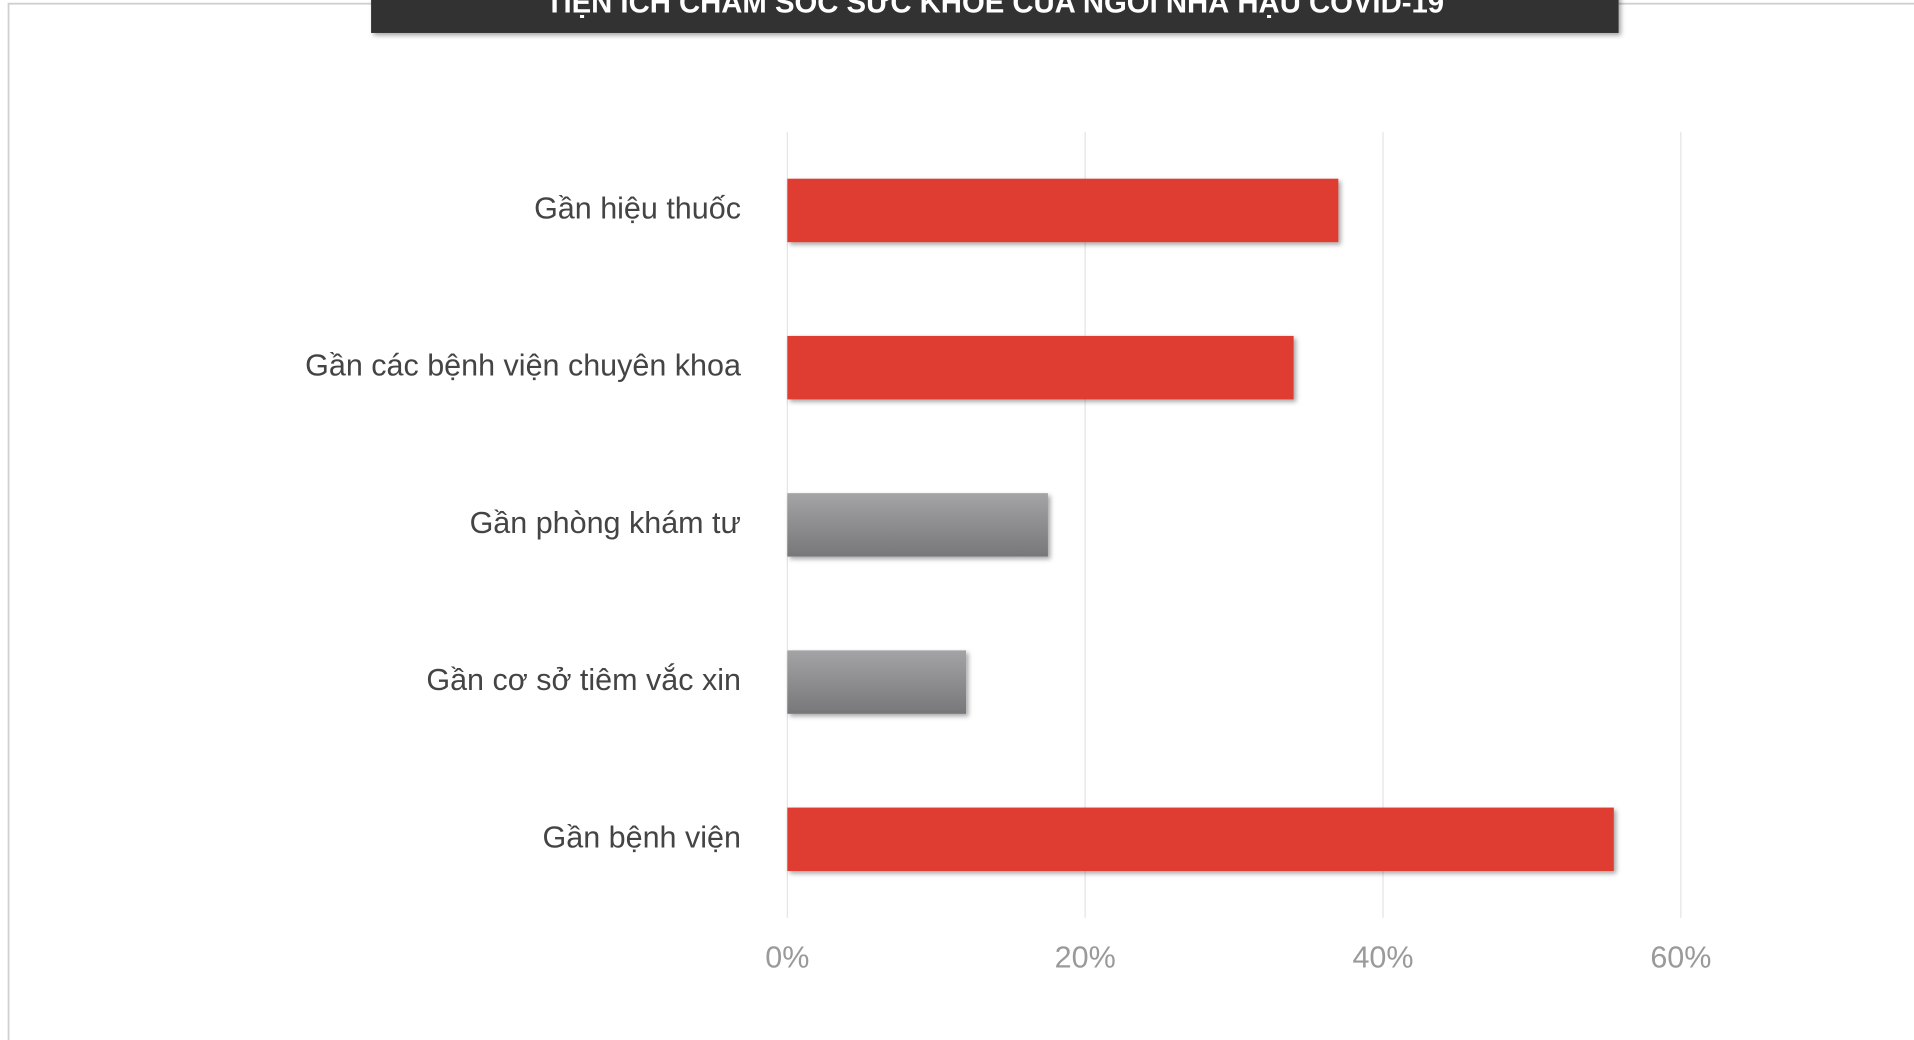 Image resolution: width=1914 pixels, height=1040 pixels. What do you see at coordinates (1382, 957) in the screenshot?
I see `x-tick-label: 40%` at bounding box center [1382, 957].